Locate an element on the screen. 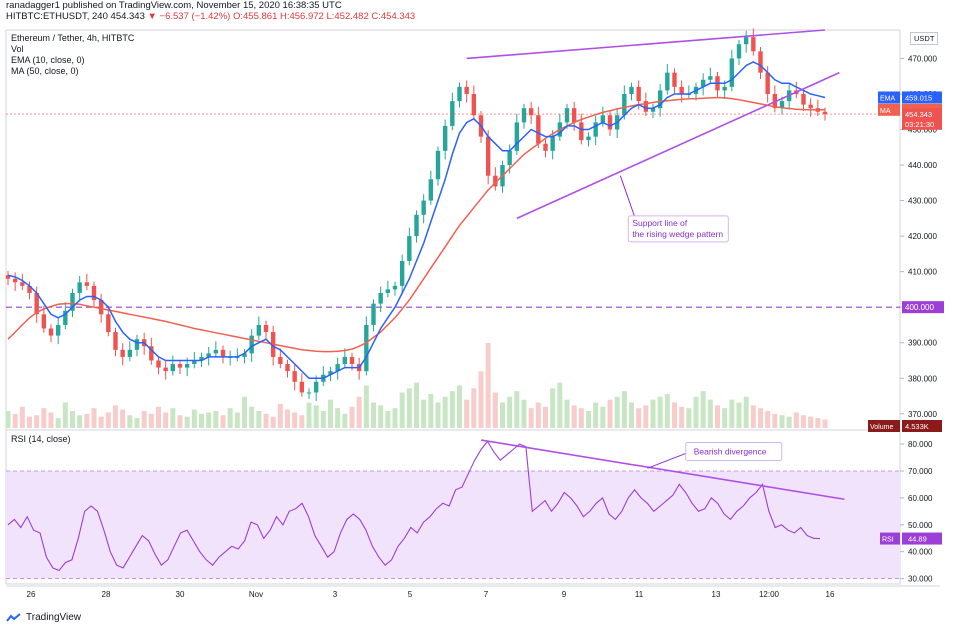  currency-button: USDT is located at coordinates (924, 38).